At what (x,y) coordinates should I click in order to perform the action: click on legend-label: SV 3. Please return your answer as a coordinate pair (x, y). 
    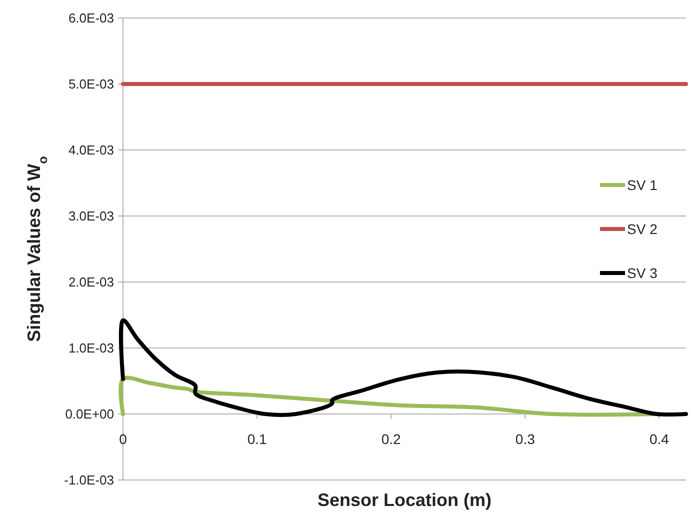
    Looking at the image, I should click on (642, 272).